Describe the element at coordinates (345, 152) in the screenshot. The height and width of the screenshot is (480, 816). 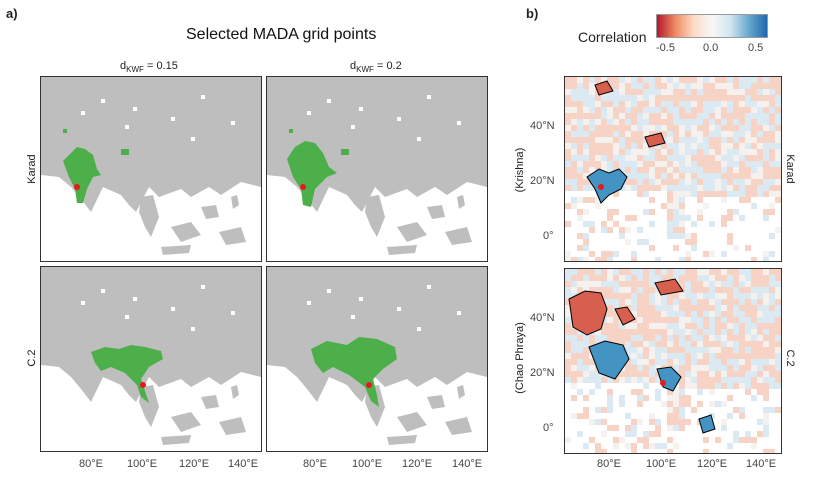
I see `selected-grid-points` at that location.